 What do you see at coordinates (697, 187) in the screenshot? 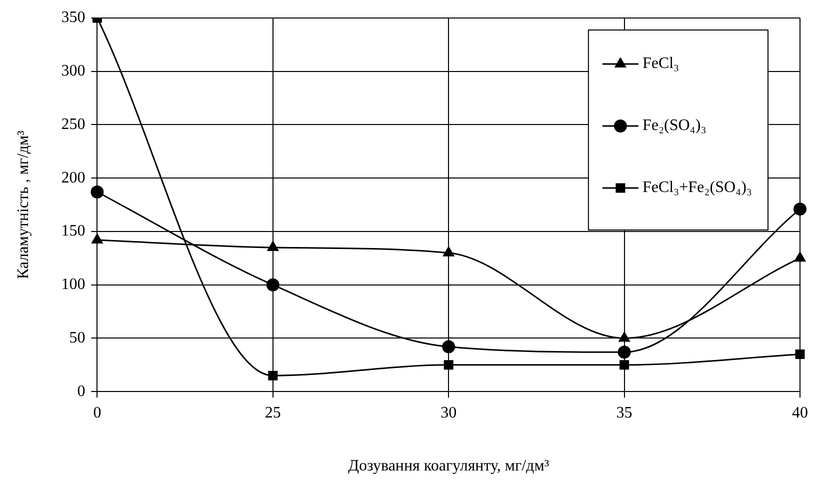
I see `legend-label: FeCl₃+Fe₂(SO₄)₃` at bounding box center [697, 187].